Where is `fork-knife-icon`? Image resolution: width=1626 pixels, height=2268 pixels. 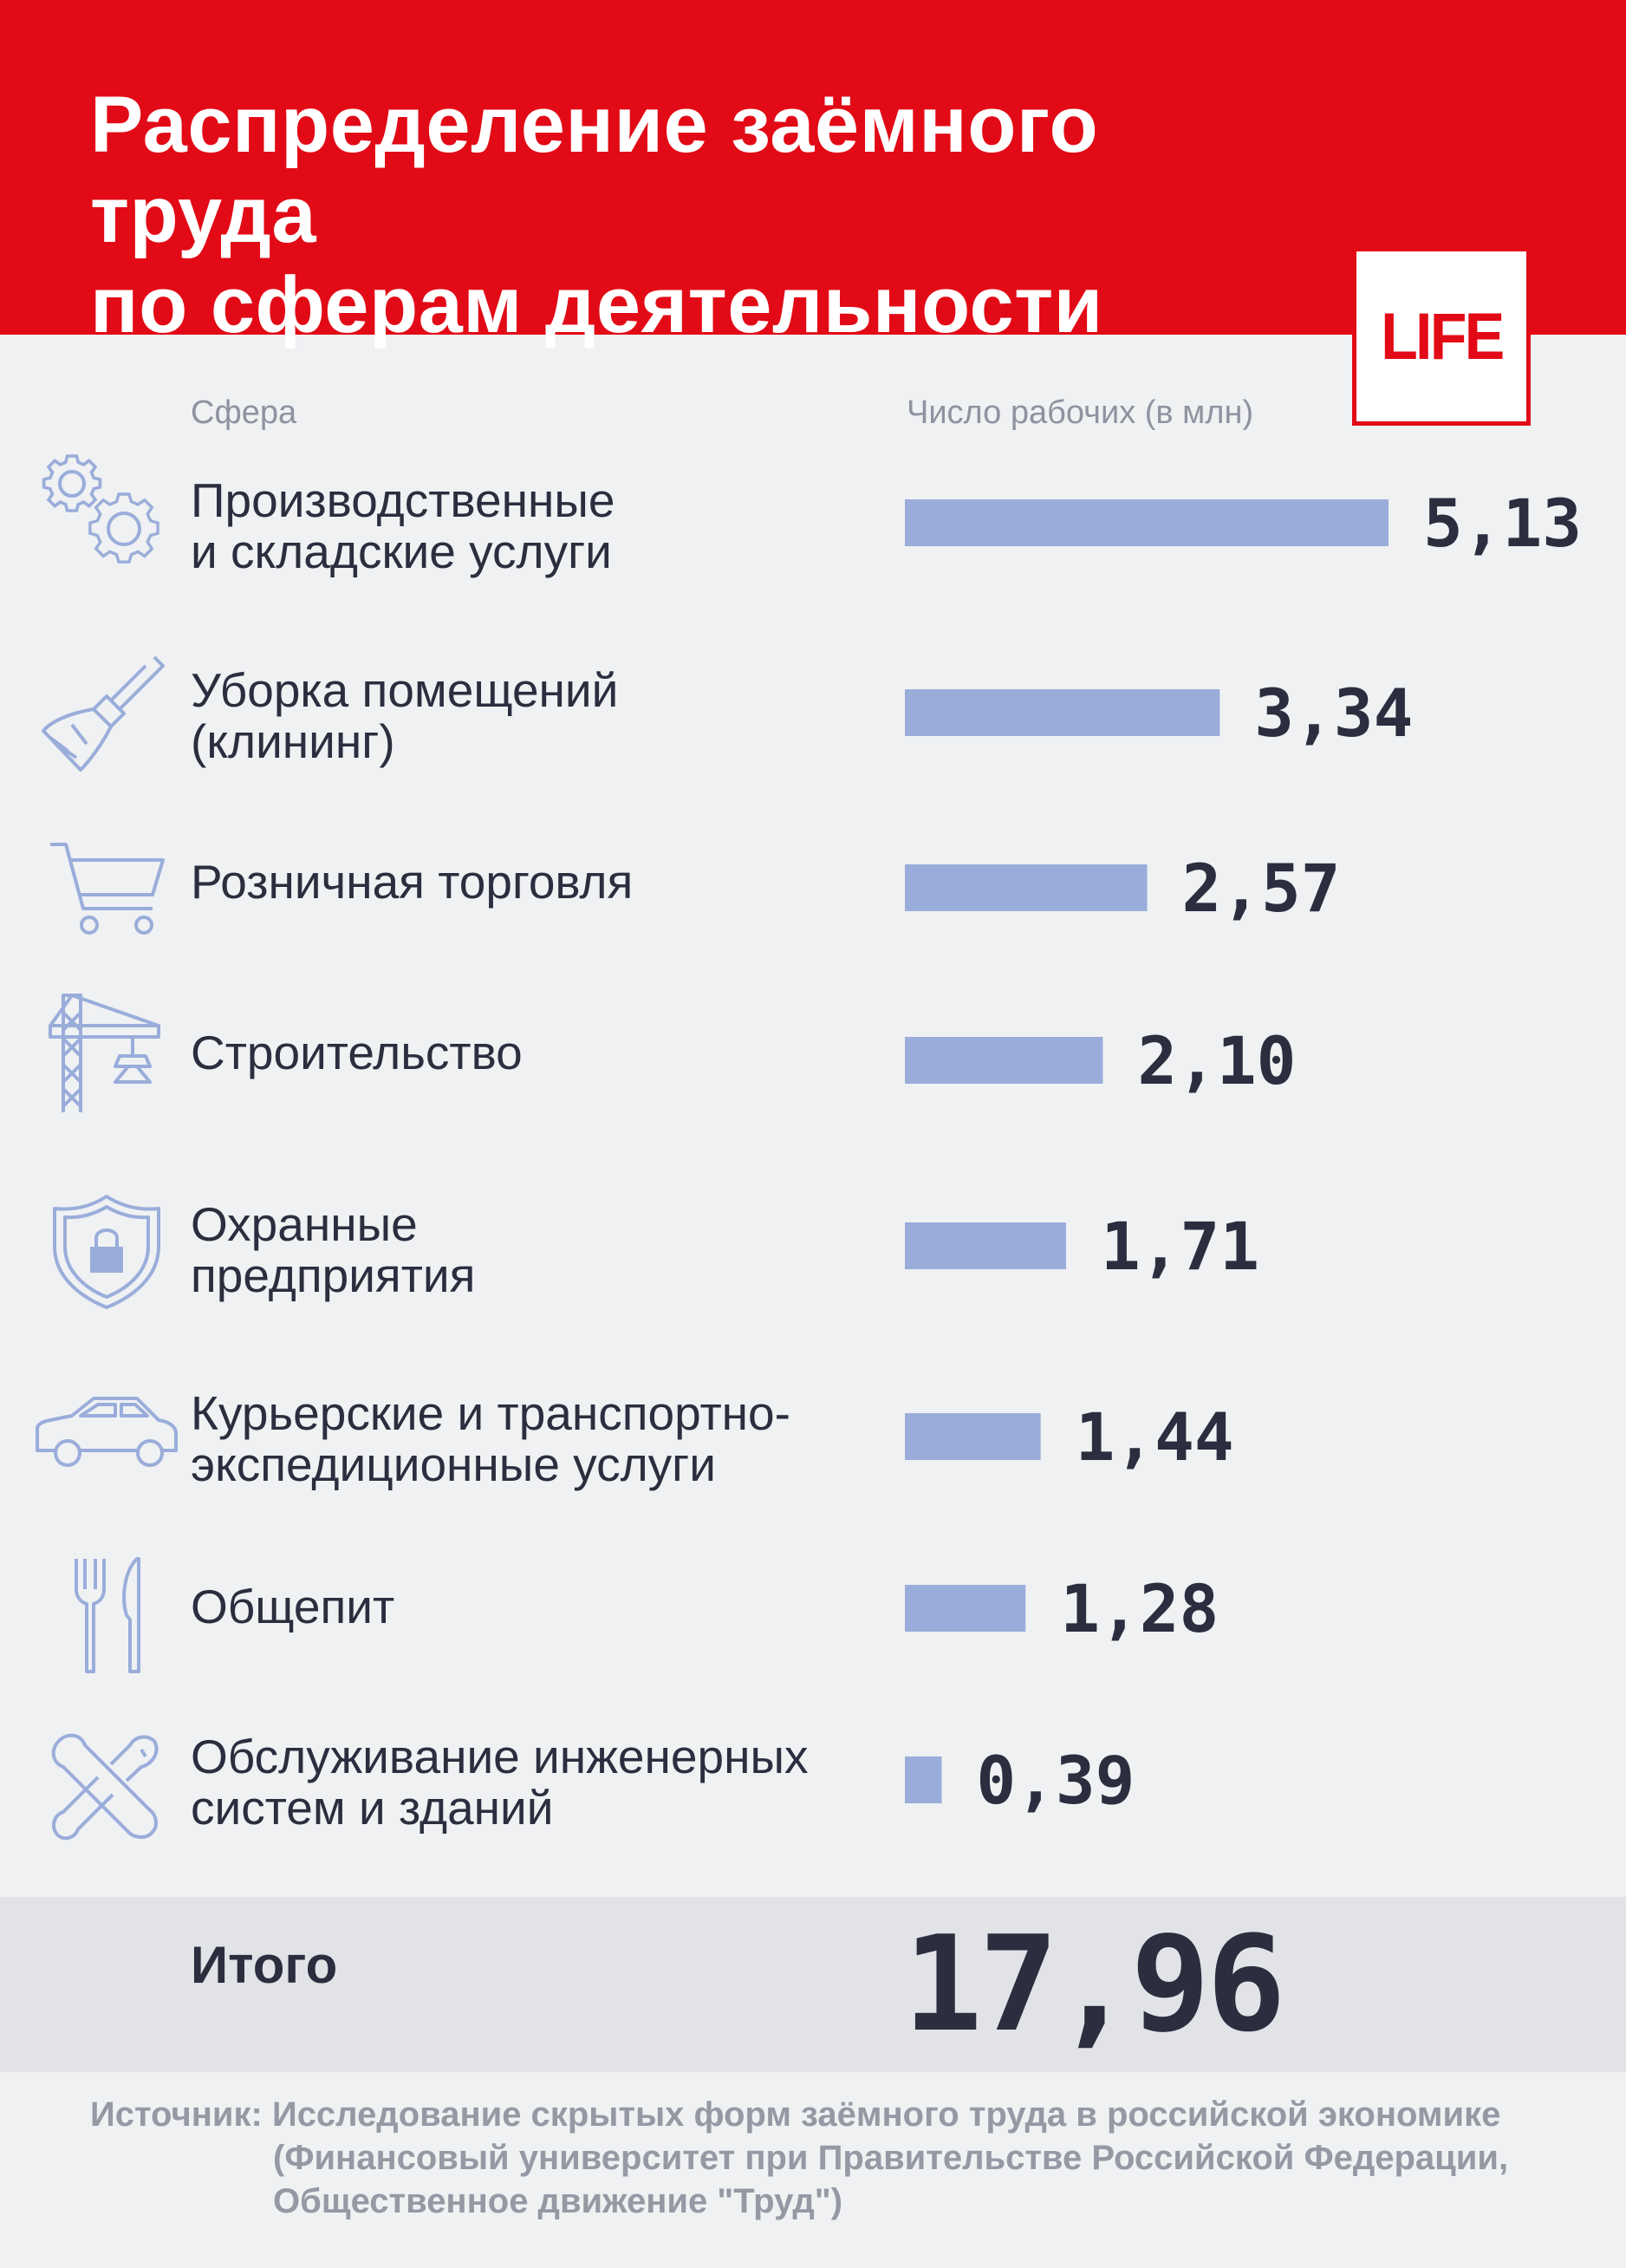
fork-knife-icon is located at coordinates (107, 1615).